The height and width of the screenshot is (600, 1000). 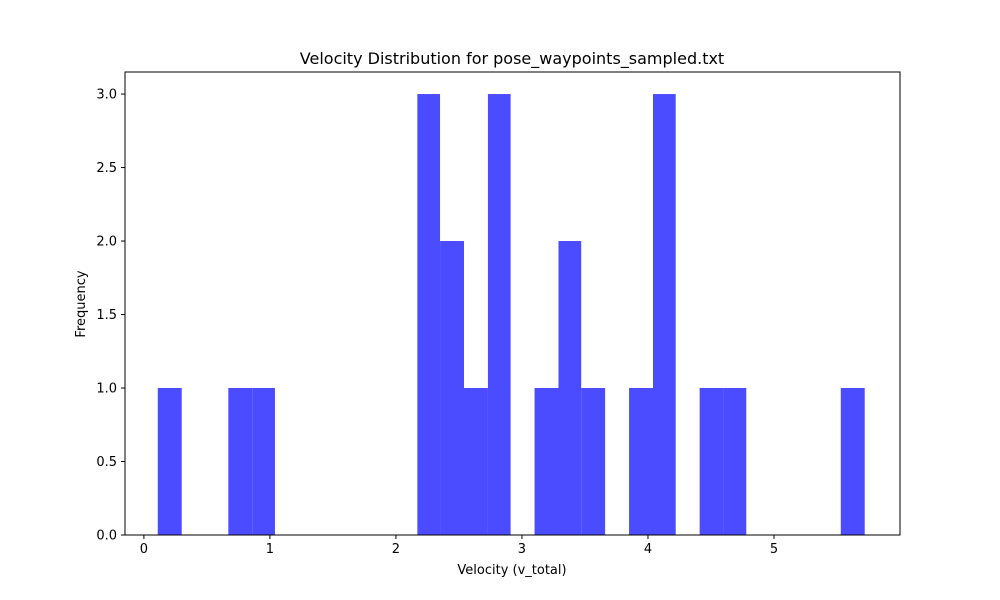 What do you see at coordinates (106, 462) in the screenshot?
I see `y-tick-label: 0.5` at bounding box center [106, 462].